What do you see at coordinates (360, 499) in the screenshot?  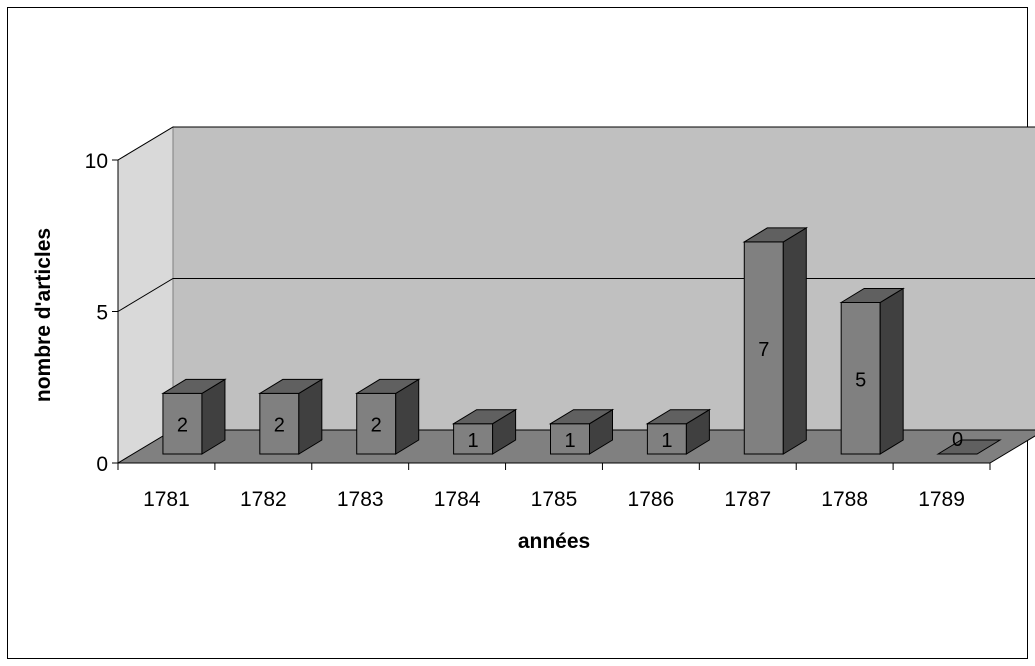 I see `x-tick-label: 1783` at bounding box center [360, 499].